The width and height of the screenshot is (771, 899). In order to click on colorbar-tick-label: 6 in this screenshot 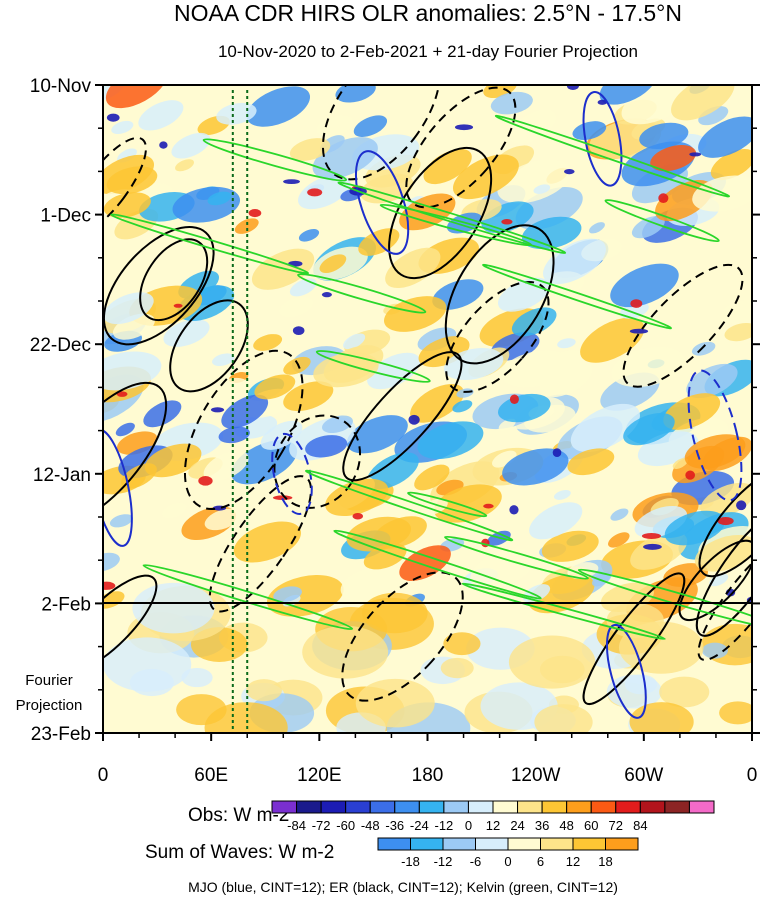, I will do `click(540, 861)`.